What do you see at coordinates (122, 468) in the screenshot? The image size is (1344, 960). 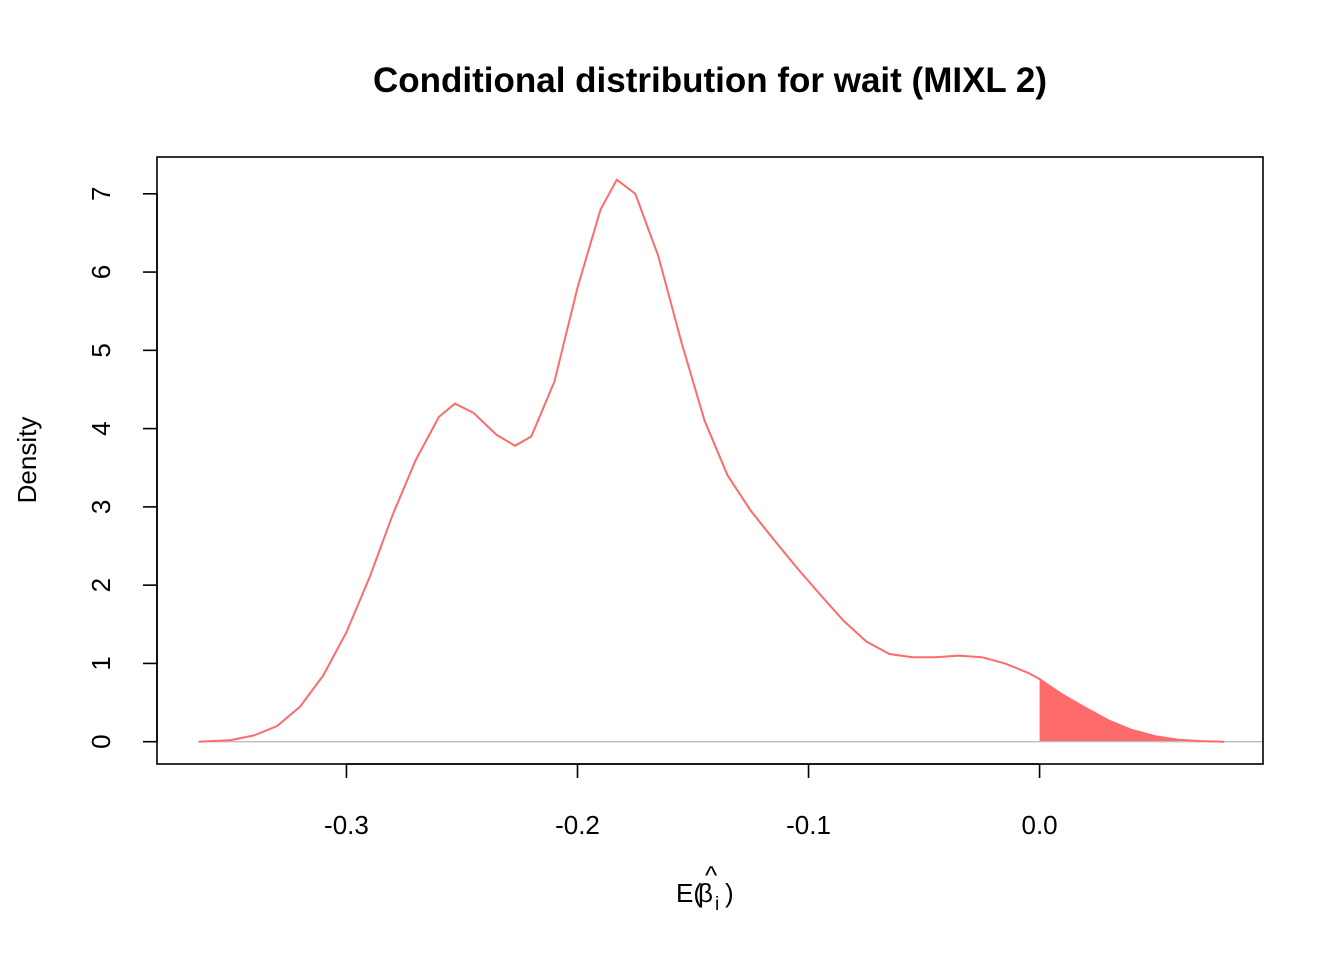 I see `y-axis: 0 1 2 3 4 5 6 7` at bounding box center [122, 468].